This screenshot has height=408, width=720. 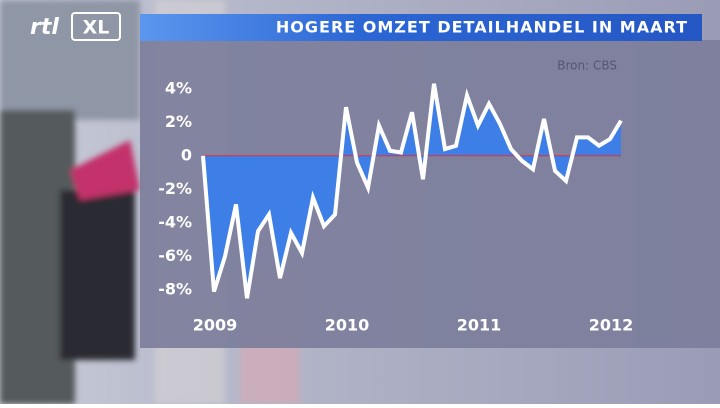 What do you see at coordinates (175, 288) in the screenshot?
I see `y-tick-label: -8%` at bounding box center [175, 288].